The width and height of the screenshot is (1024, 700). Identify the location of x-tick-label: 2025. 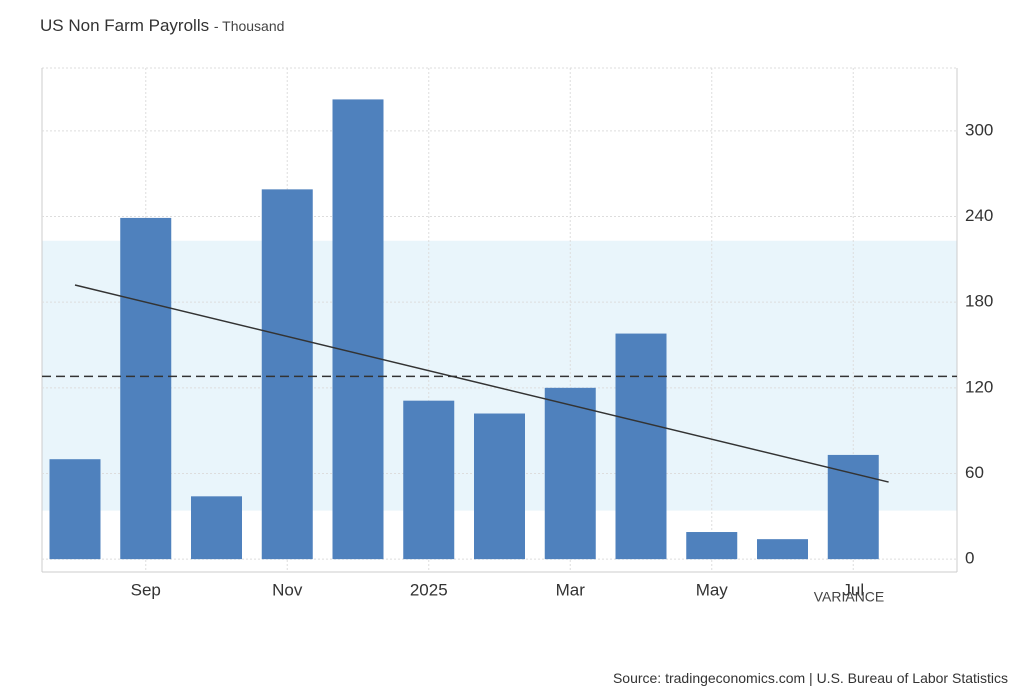
(429, 589).